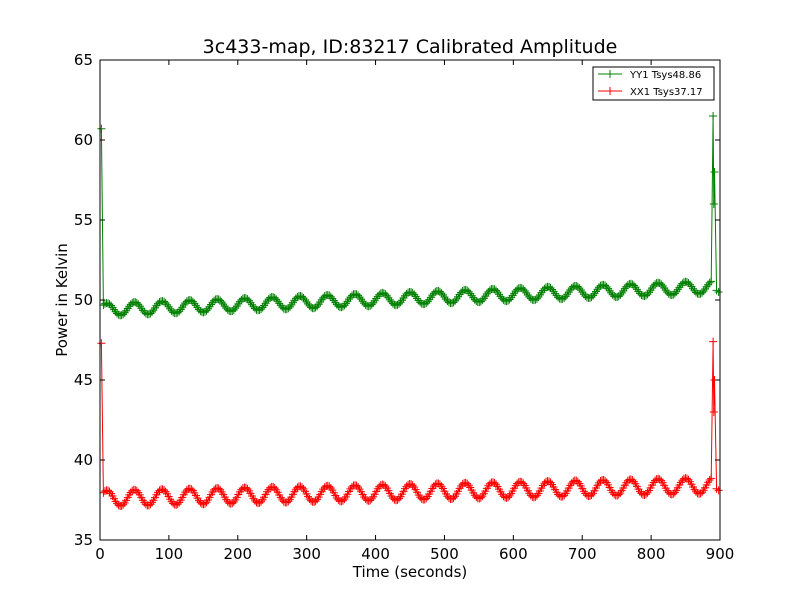 This screenshot has height=600, width=800. I want to click on x-tick-label: 600, so click(513, 554).